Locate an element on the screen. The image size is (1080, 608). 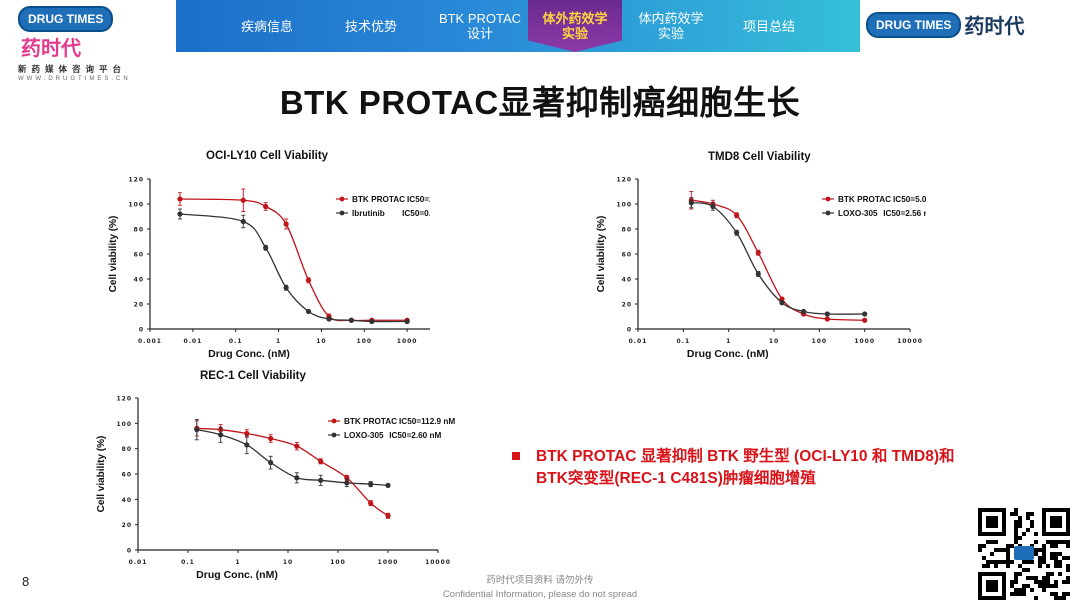
drugtimes-logo: DRUG TIMES 药时代 新药媒体咨询平台 WWW.DRUGTIMES.CN is located at coordinates (93, 44).